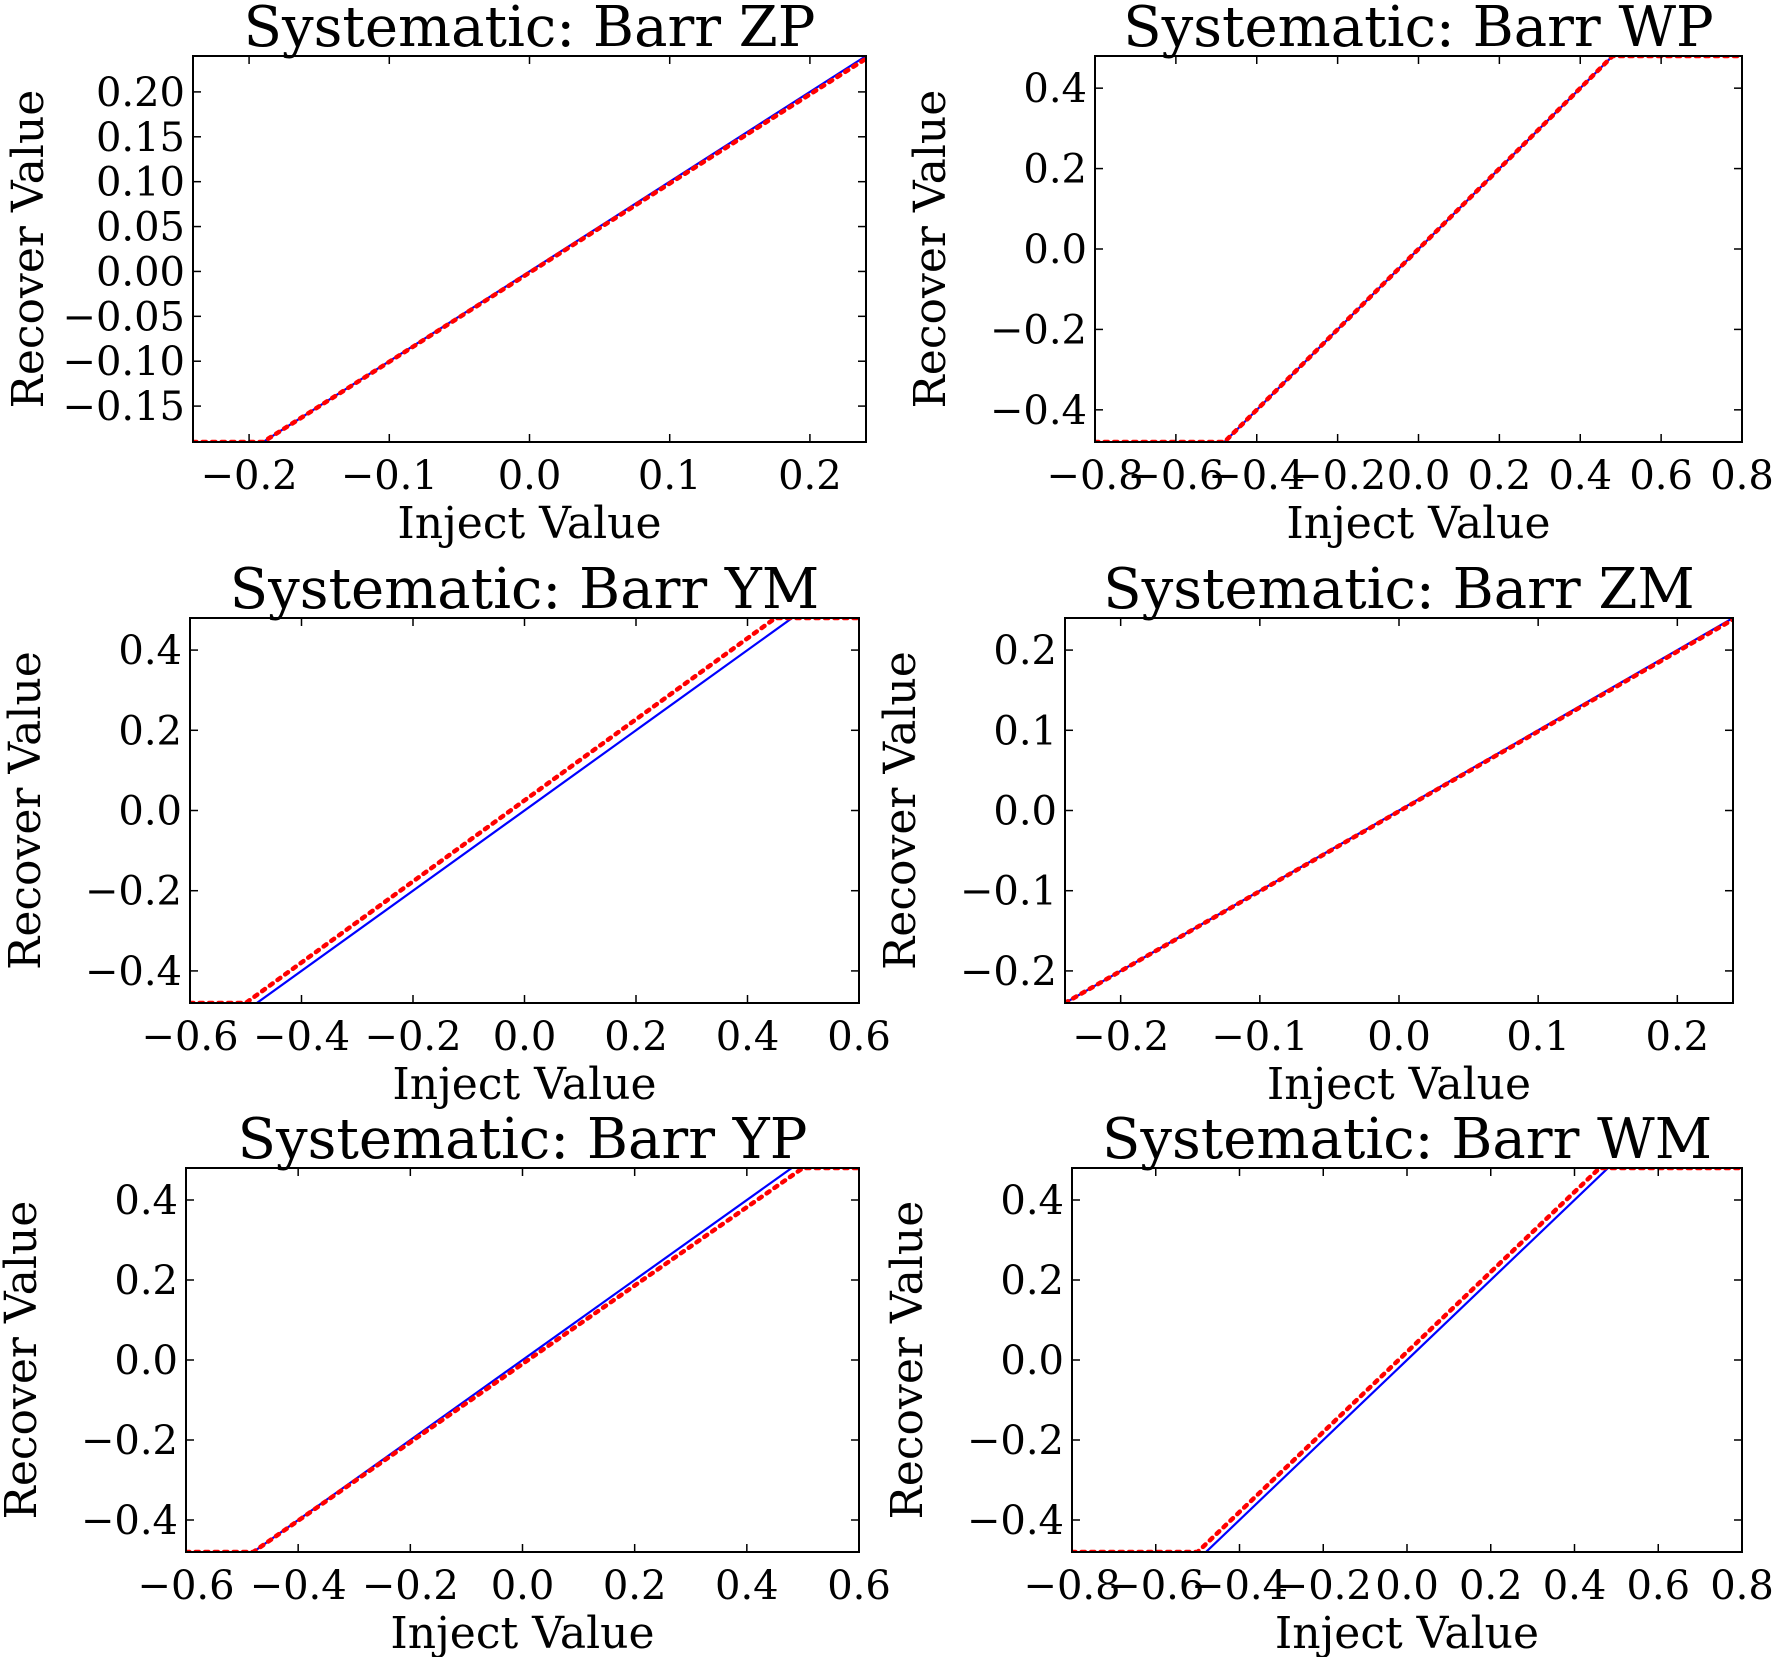 This screenshot has height=1657, width=1779. I want to click on y-tick-label: 0.20, so click(140, 93).